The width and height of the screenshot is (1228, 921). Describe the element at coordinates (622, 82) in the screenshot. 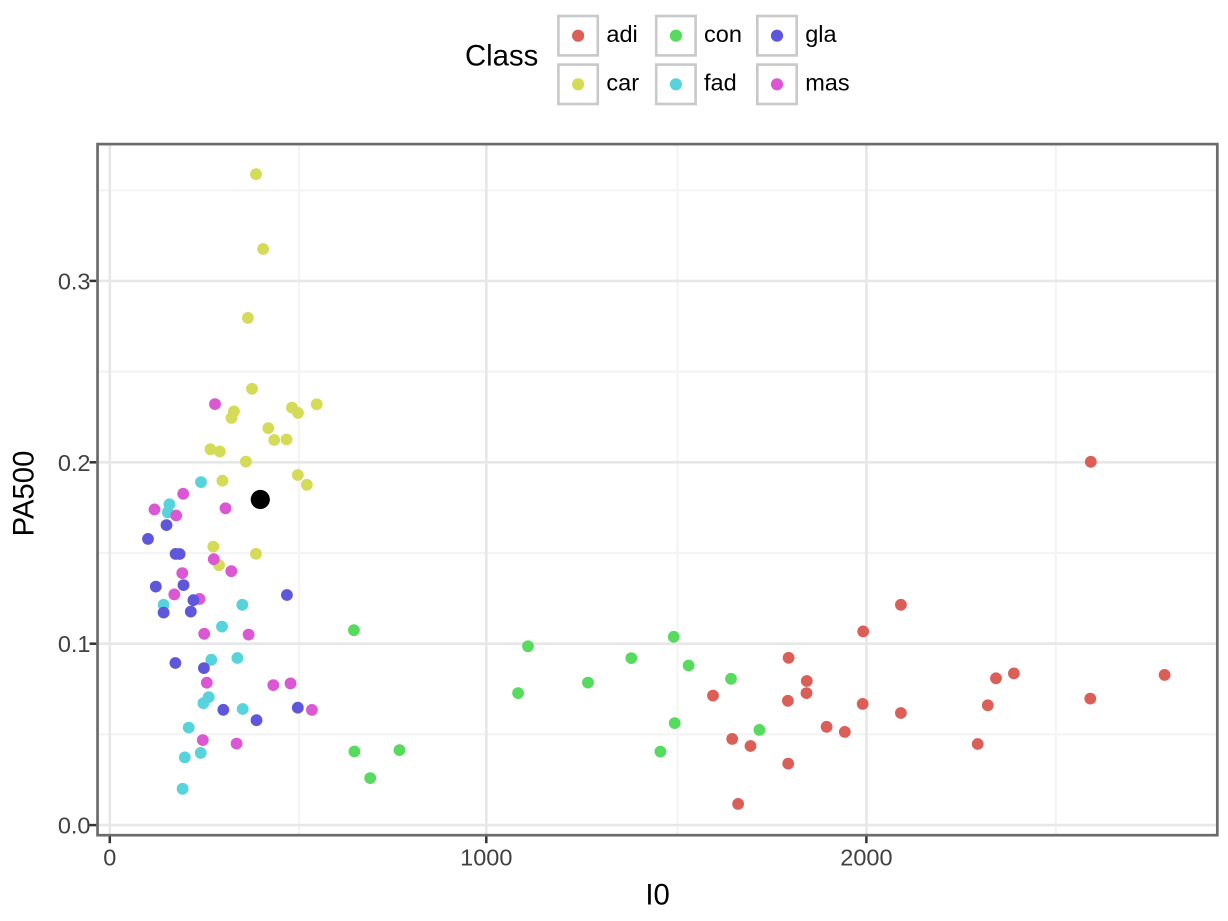

I see `svg-text: car` at that location.